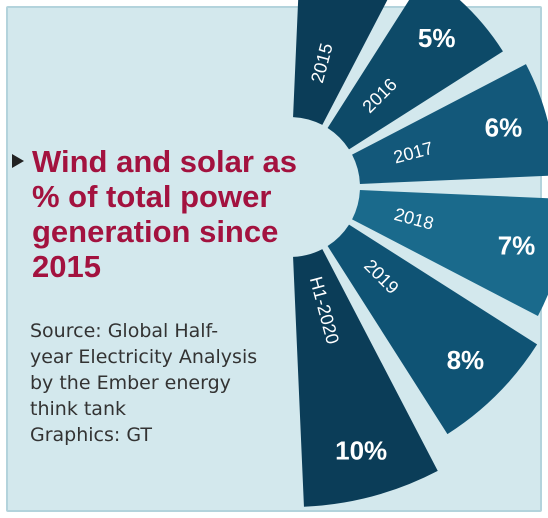  Describe the element at coordinates (290, 187) in the screenshot. I see `chart-hub` at that location.